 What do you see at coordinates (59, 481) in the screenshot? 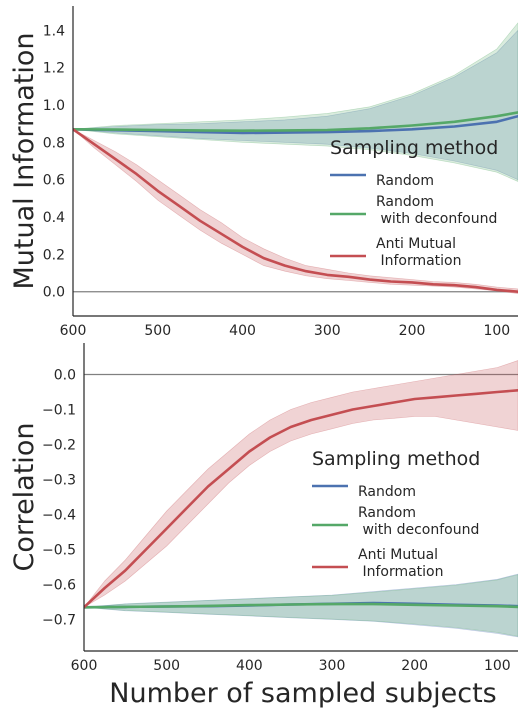
I see `y-tick-label: −0.3` at bounding box center [59, 481].